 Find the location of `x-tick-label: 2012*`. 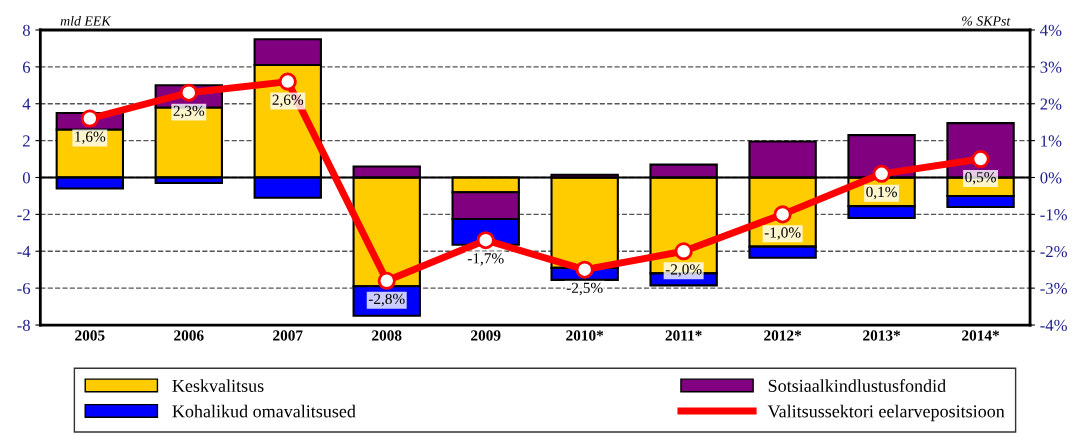

x-tick-label: 2012* is located at coordinates (783, 335).